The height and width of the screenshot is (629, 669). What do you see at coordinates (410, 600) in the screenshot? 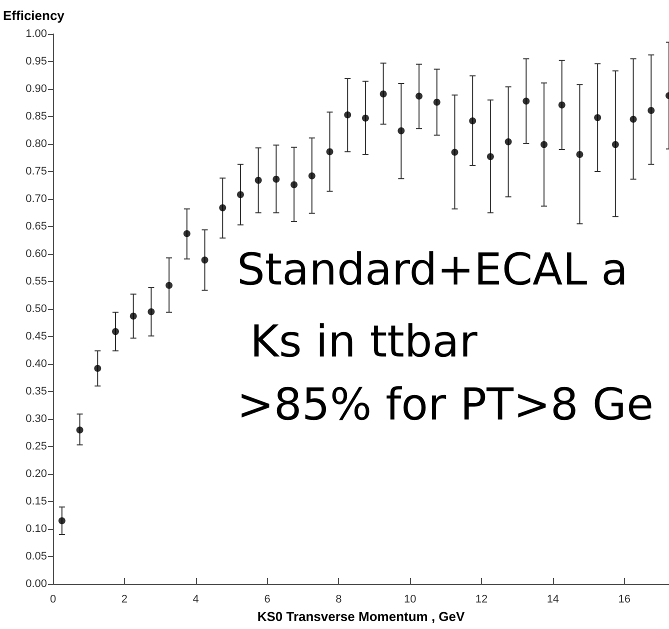
I see `x-tick-label: 10` at bounding box center [410, 600].